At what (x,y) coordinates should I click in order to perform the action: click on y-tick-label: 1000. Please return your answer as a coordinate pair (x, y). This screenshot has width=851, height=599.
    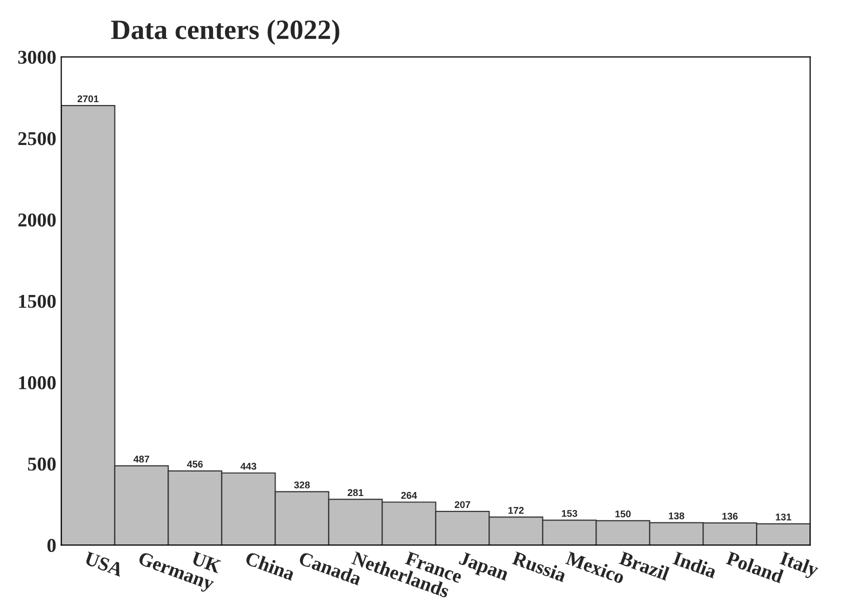
    Looking at the image, I should click on (37, 383).